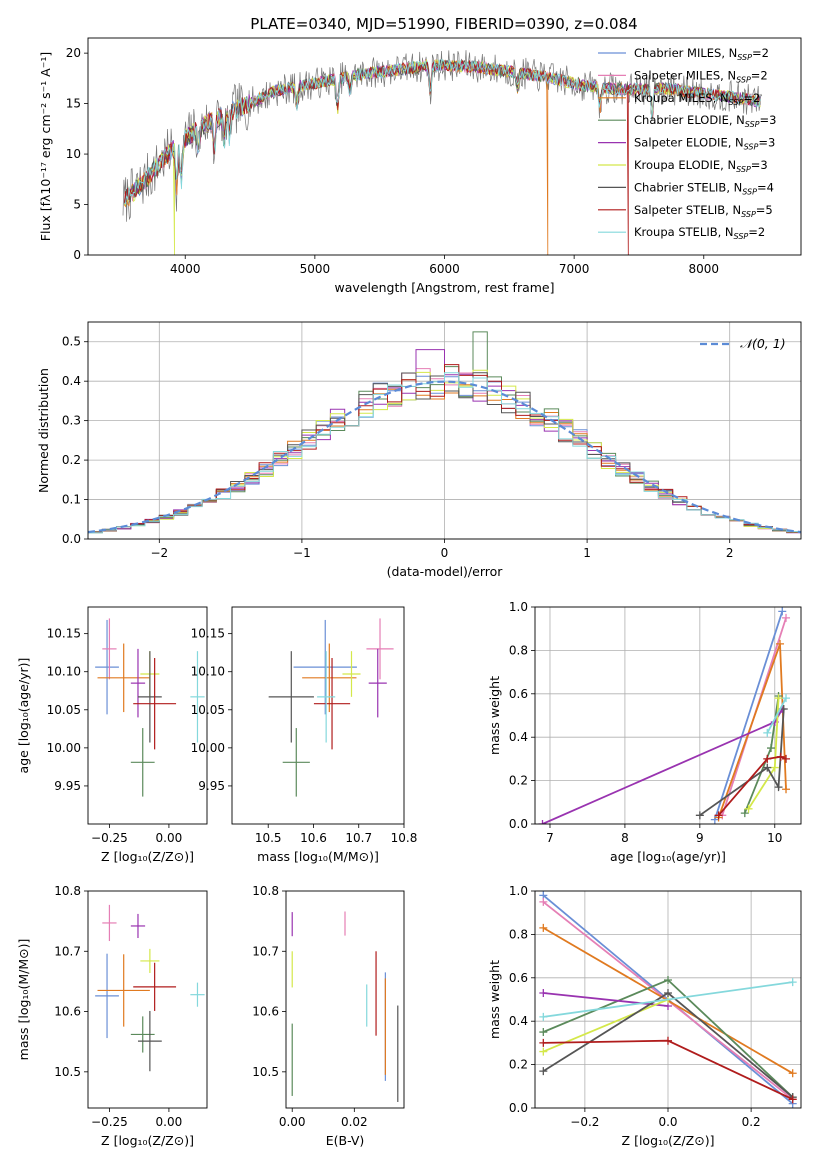 This screenshot has height=1170, width=819. What do you see at coordinates (584, 1122) in the screenshot?
I see `weight-vs-z-xtick-label: −0.2` at bounding box center [584, 1122].